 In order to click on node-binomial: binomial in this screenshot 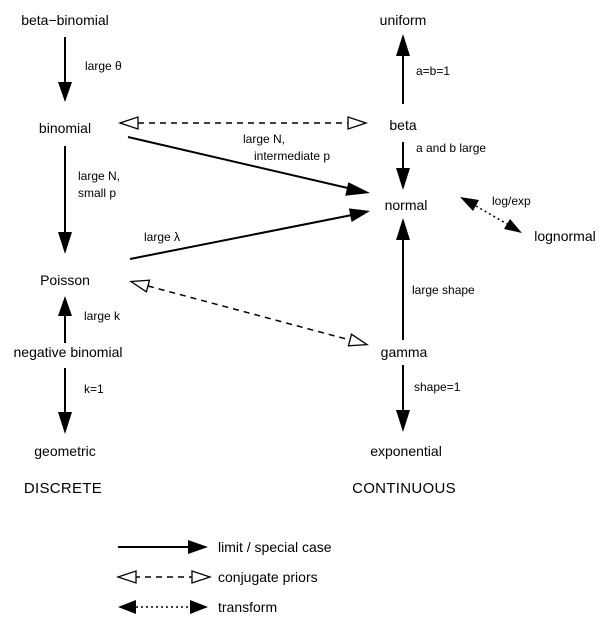, I will do `click(65, 128)`.